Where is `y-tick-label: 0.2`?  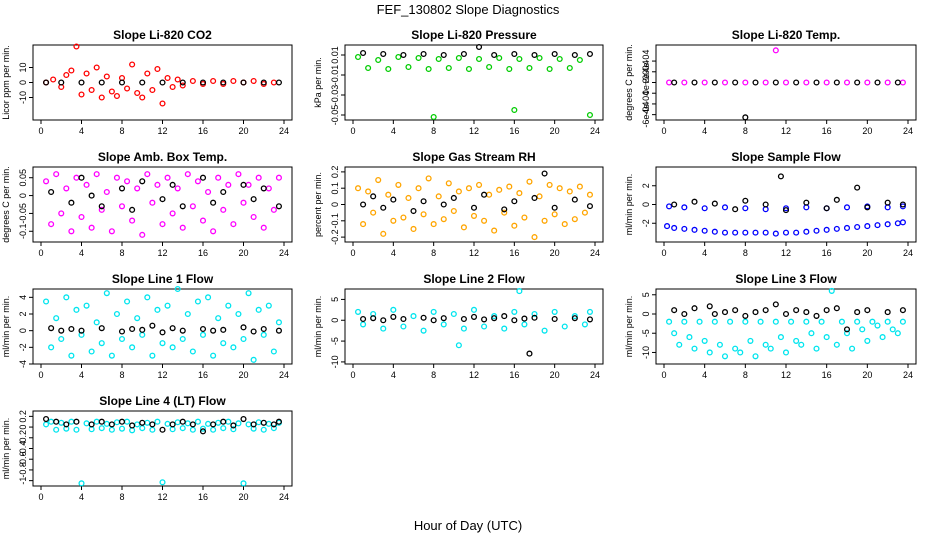 y-tick-label: 0.2 is located at coordinates (335, 172).